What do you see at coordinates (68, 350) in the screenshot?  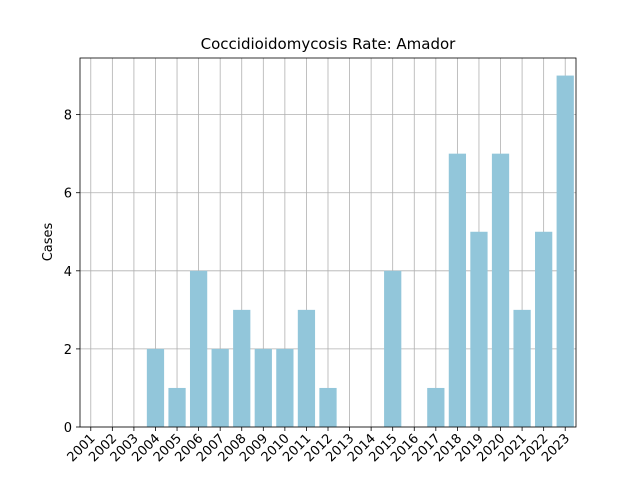 I see `y-tick-label: 2` at bounding box center [68, 350].